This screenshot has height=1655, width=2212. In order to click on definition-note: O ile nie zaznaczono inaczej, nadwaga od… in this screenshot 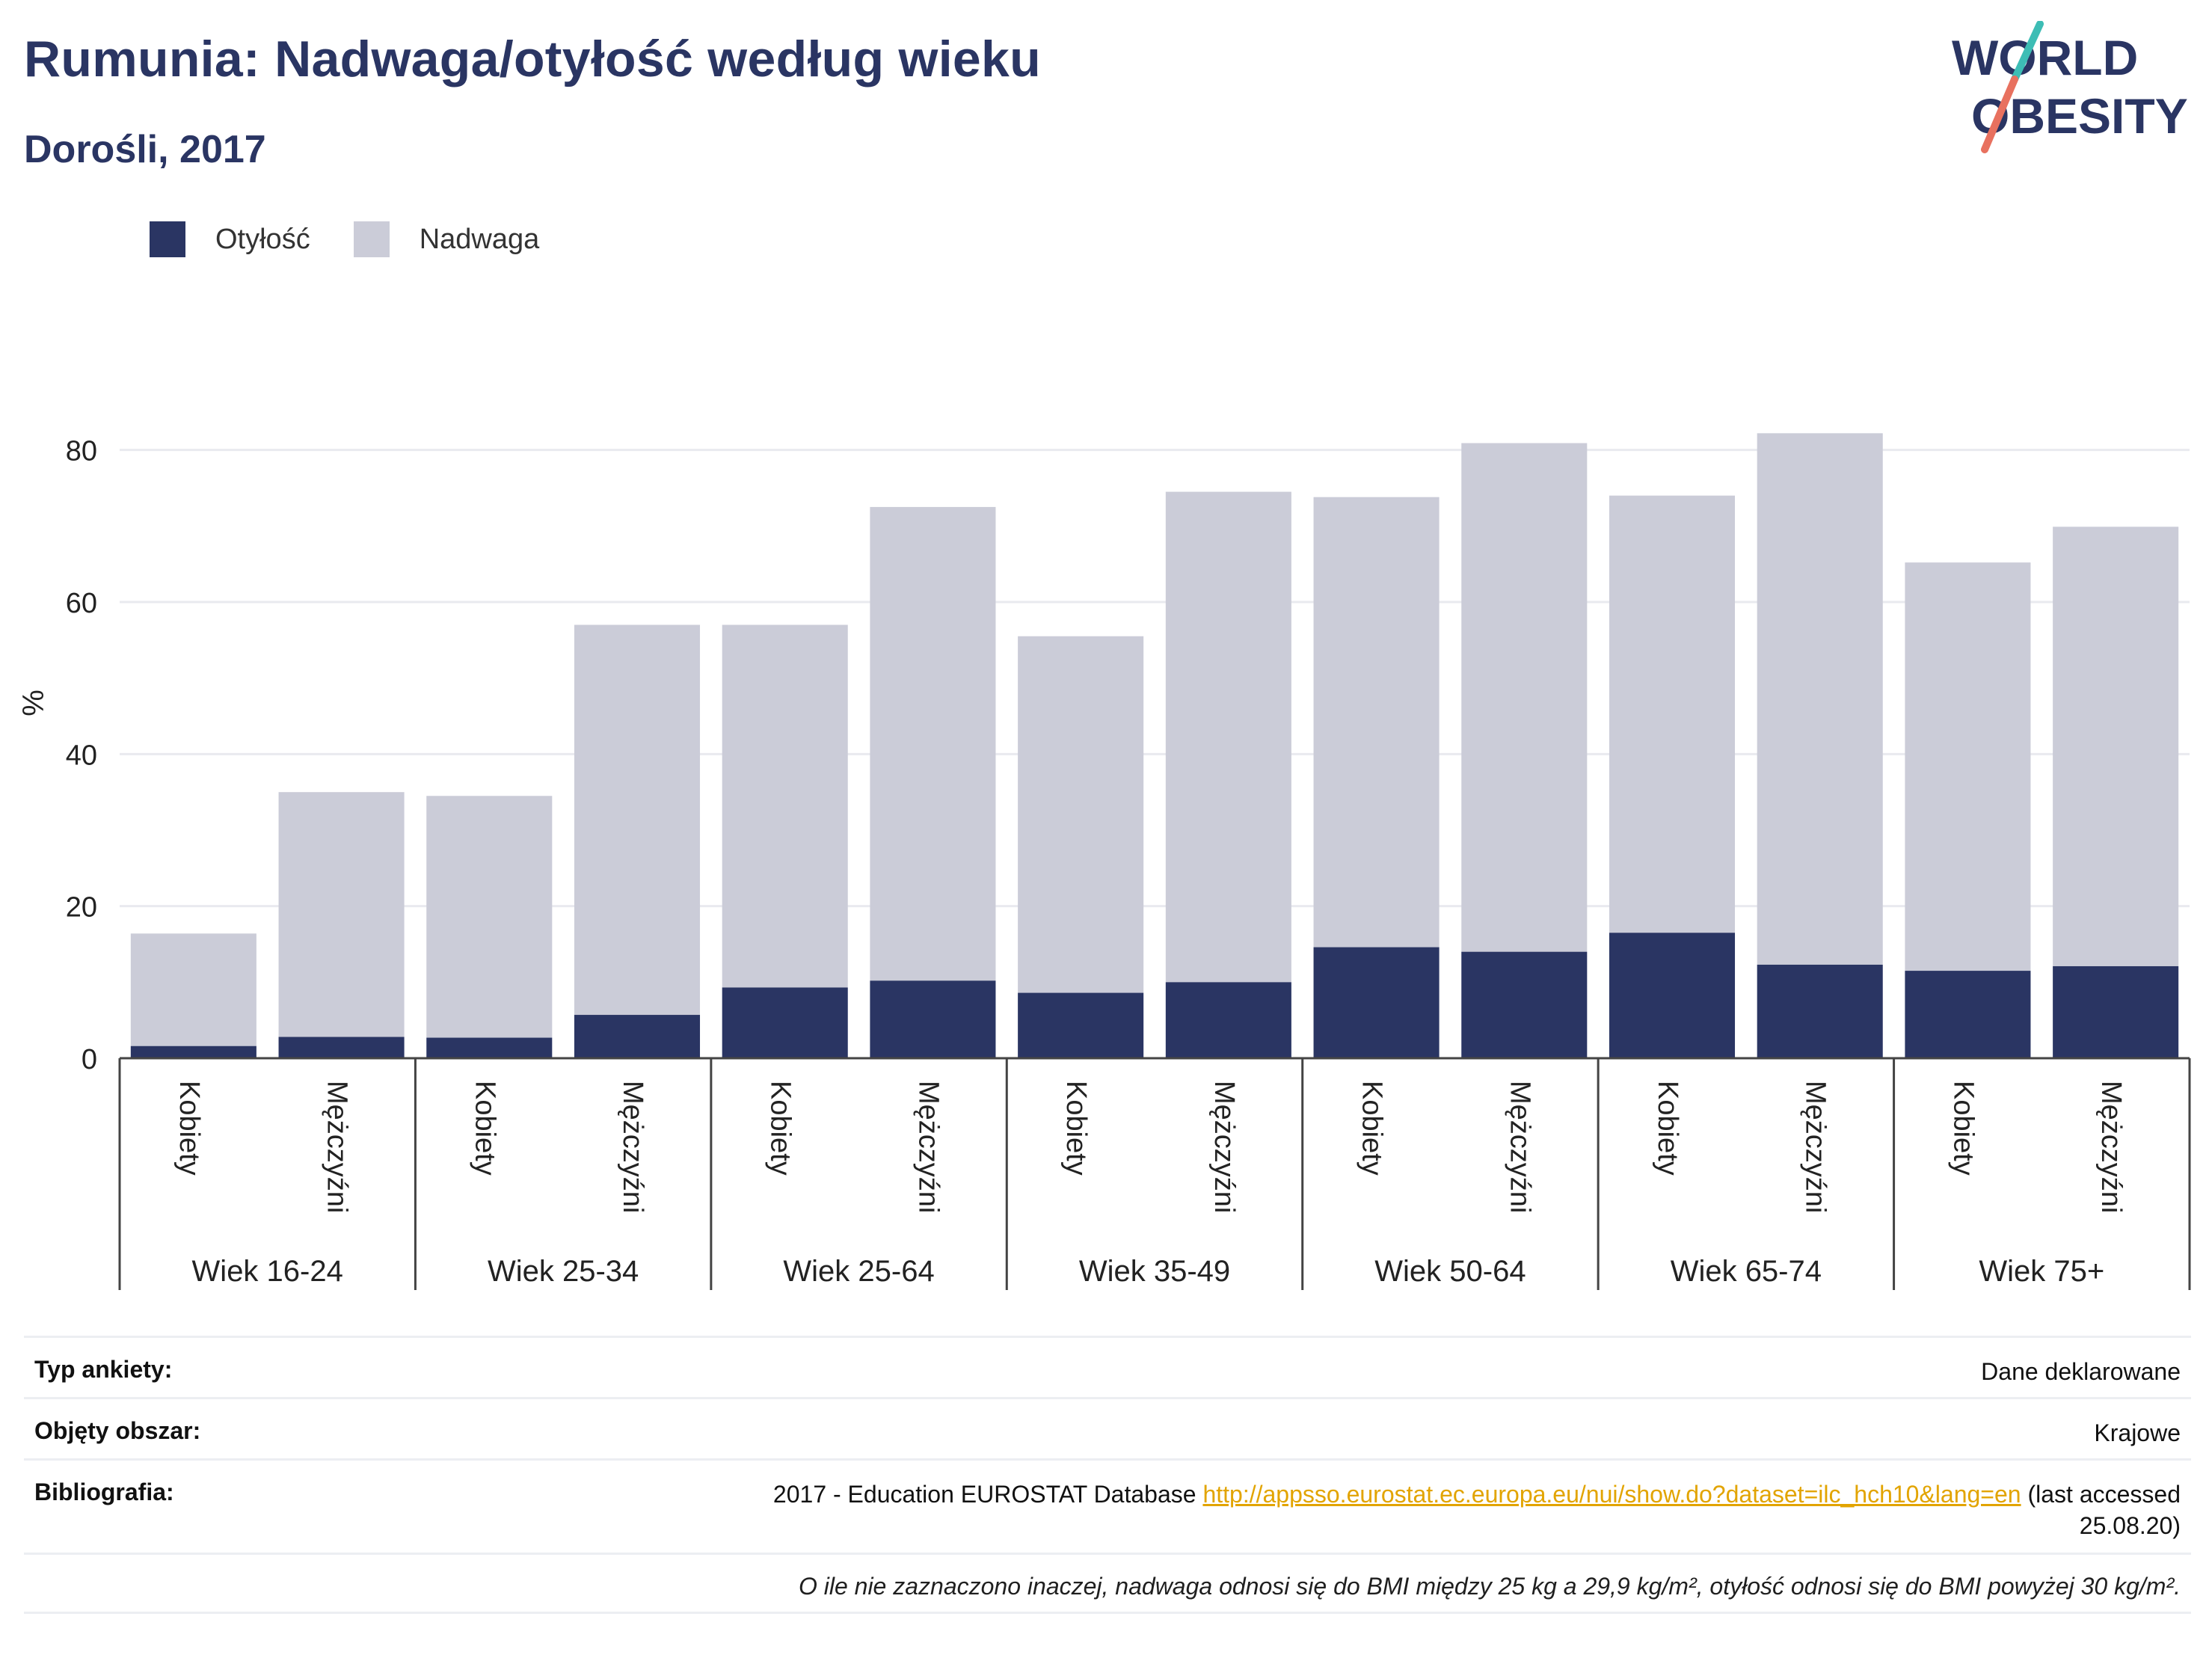, I will do `click(1489, 1586)`.